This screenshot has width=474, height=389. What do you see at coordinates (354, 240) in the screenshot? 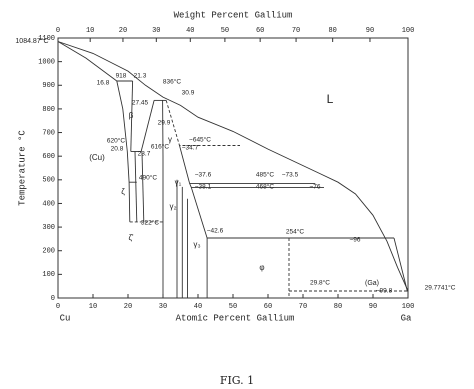
I see `annotation: ~96` at bounding box center [354, 240].